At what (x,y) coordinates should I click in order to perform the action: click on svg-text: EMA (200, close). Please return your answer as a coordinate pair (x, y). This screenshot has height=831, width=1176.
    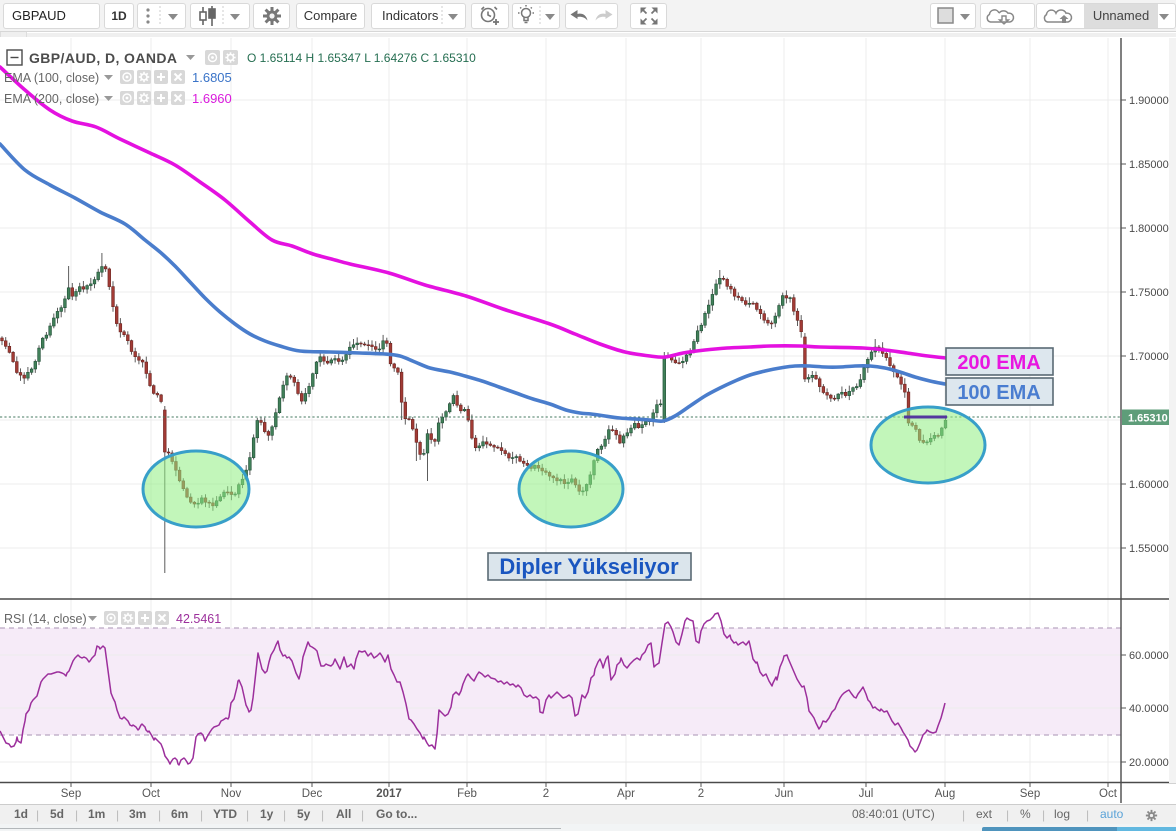
    Looking at the image, I should click on (51, 99).